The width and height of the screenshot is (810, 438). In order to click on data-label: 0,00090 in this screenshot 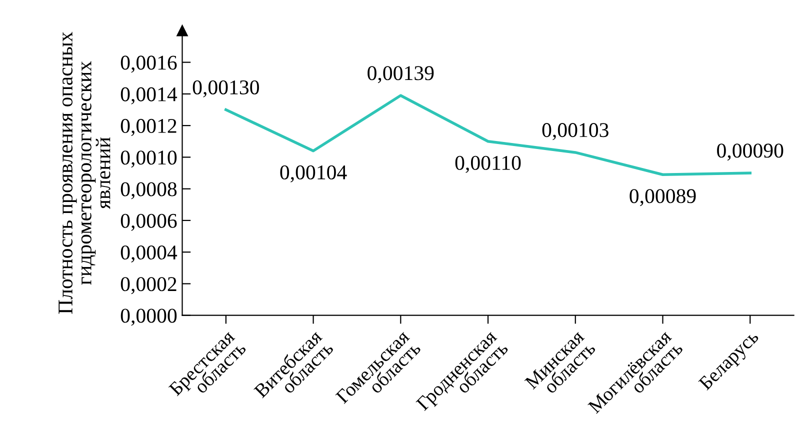, I will do `click(750, 152)`.